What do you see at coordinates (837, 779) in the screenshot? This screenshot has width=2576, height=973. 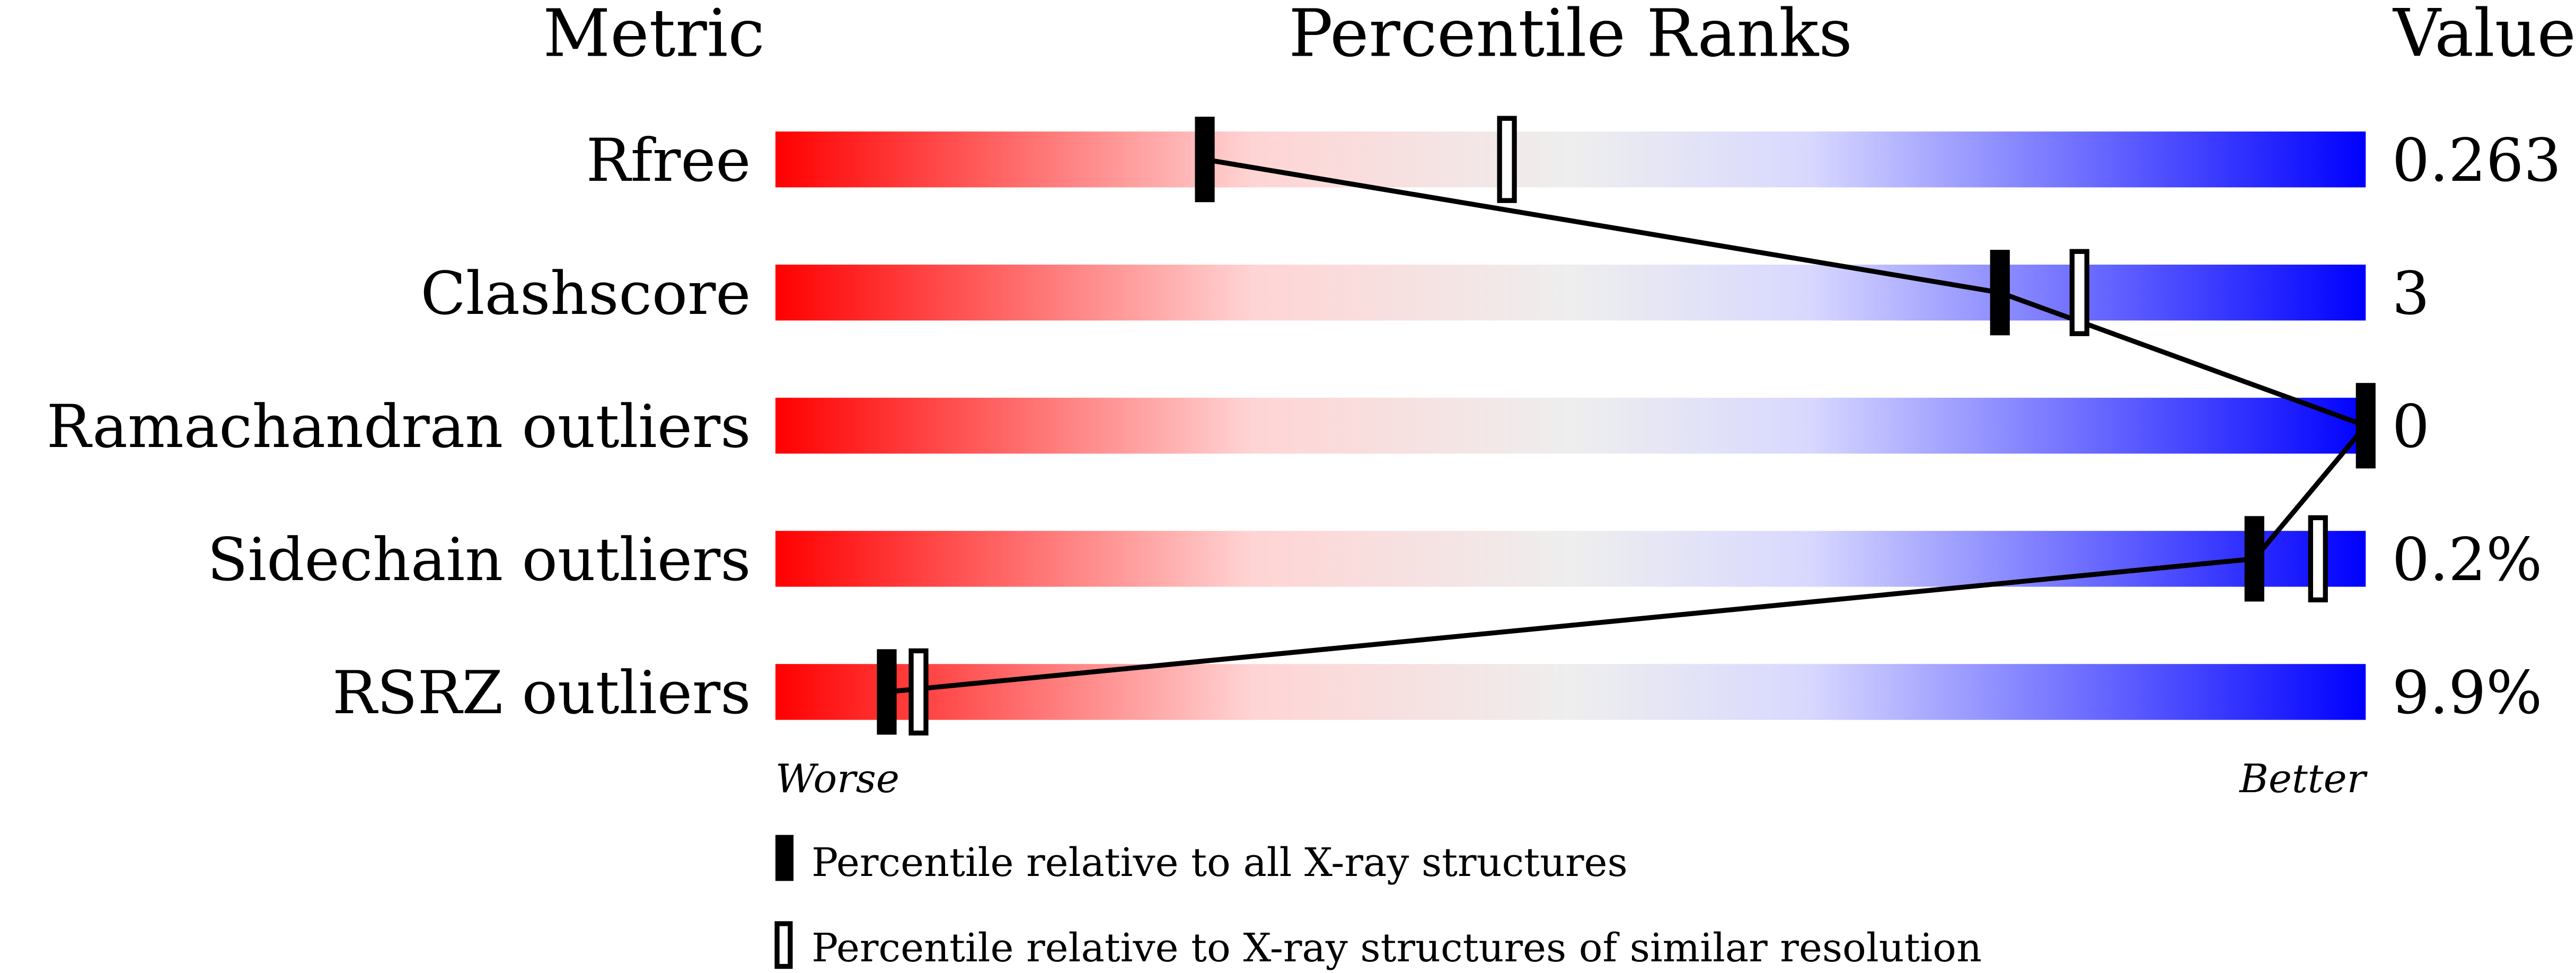 I see `axis-worse-label: Worse` at bounding box center [837, 779].